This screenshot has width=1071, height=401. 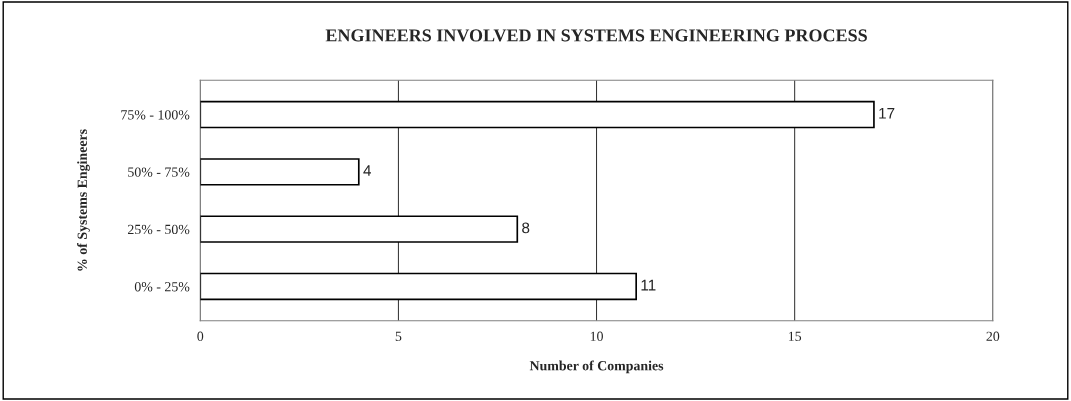 I want to click on x-axis-title: Number of Companies, so click(x=596, y=367).